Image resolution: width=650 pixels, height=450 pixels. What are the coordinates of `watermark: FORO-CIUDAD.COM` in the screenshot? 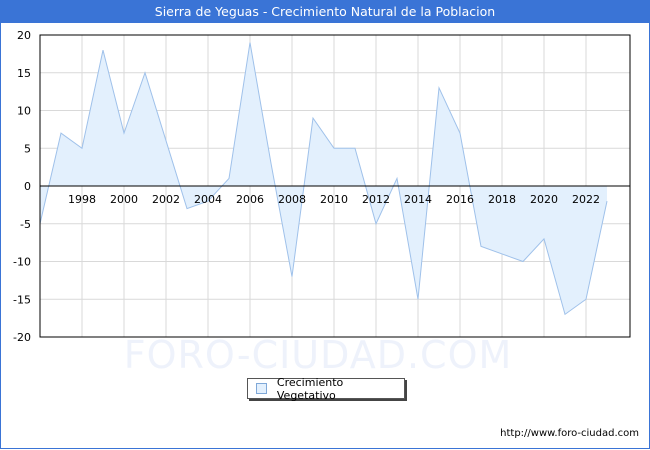 It's located at (318, 355).